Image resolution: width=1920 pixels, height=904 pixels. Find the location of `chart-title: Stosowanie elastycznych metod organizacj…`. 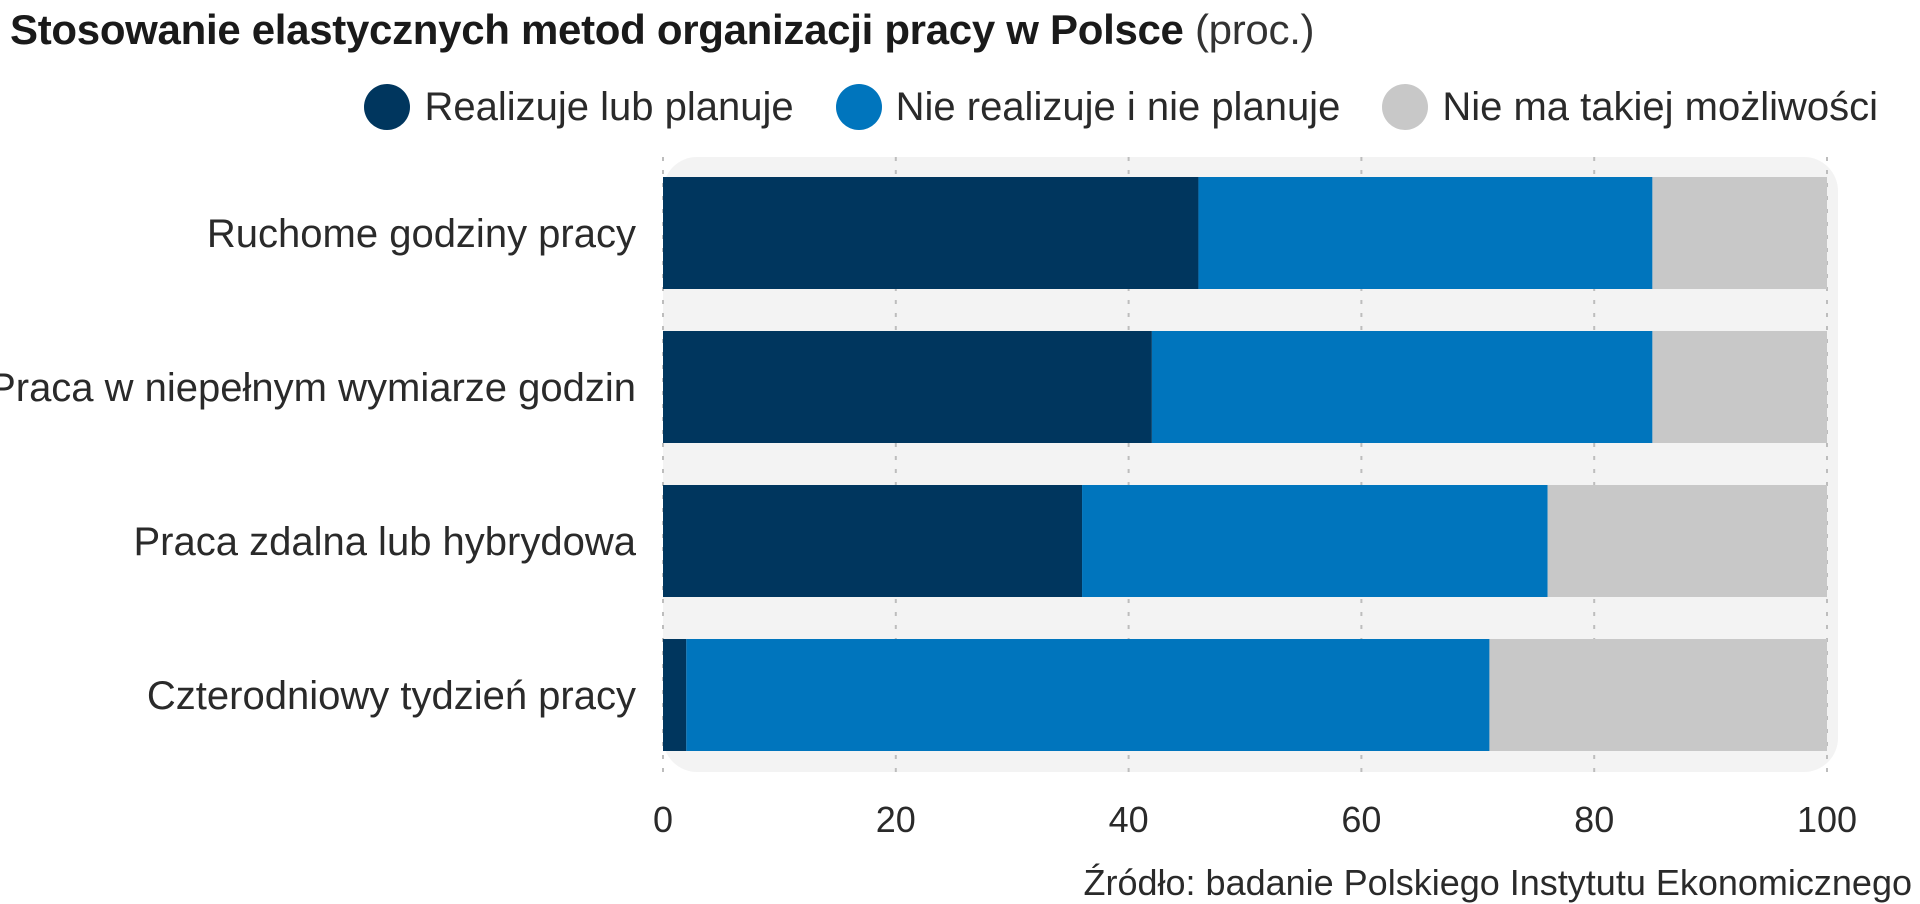

chart-title: Stosowanie elastycznych metod organizacj… is located at coordinates (662, 30).